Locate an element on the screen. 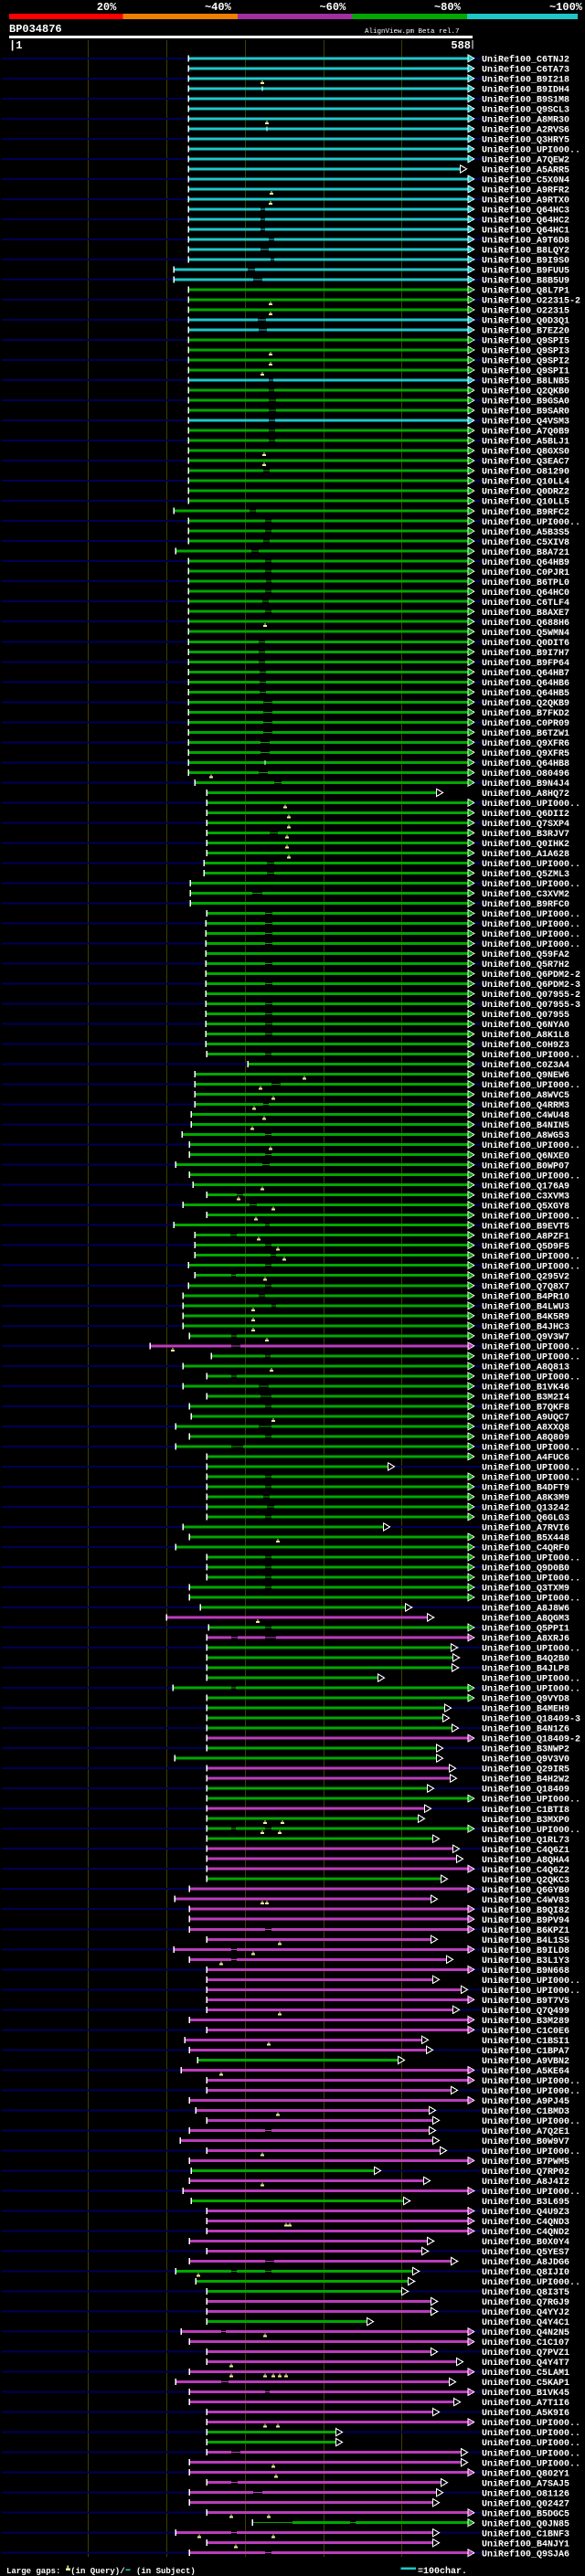  svg-text: UniRef100_C5LAM1 is located at coordinates (525, 2373).